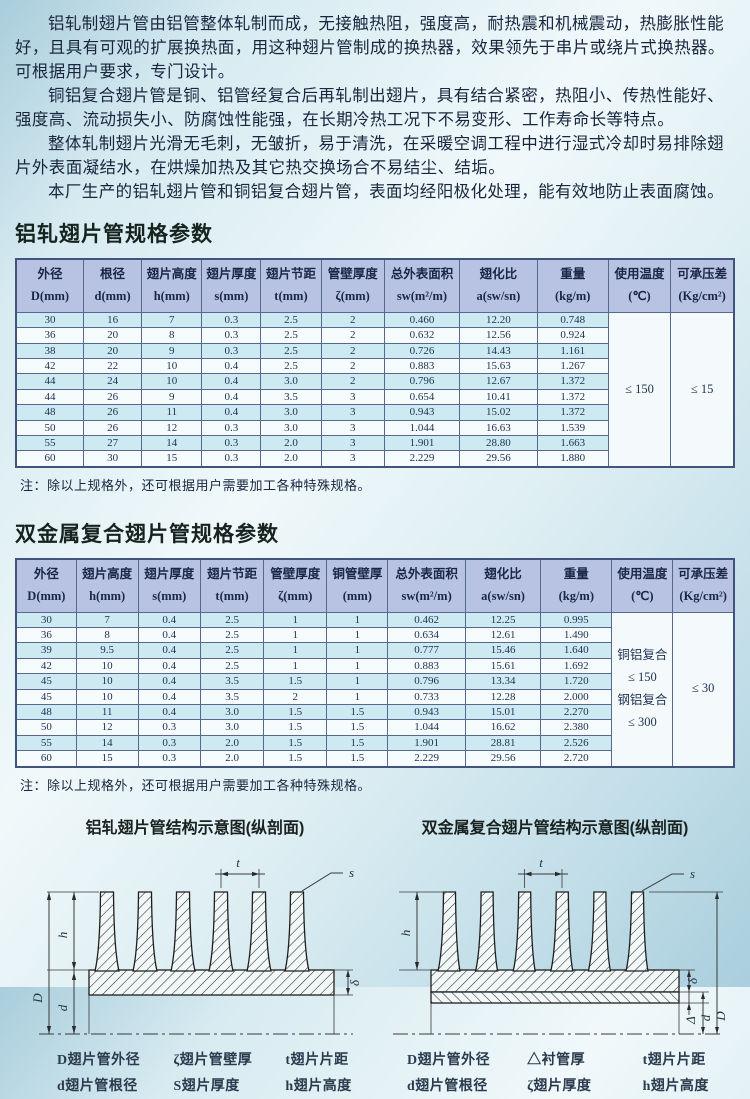  Describe the element at coordinates (503, 681) in the screenshot. I see `table-cell: 13.34` at that location.